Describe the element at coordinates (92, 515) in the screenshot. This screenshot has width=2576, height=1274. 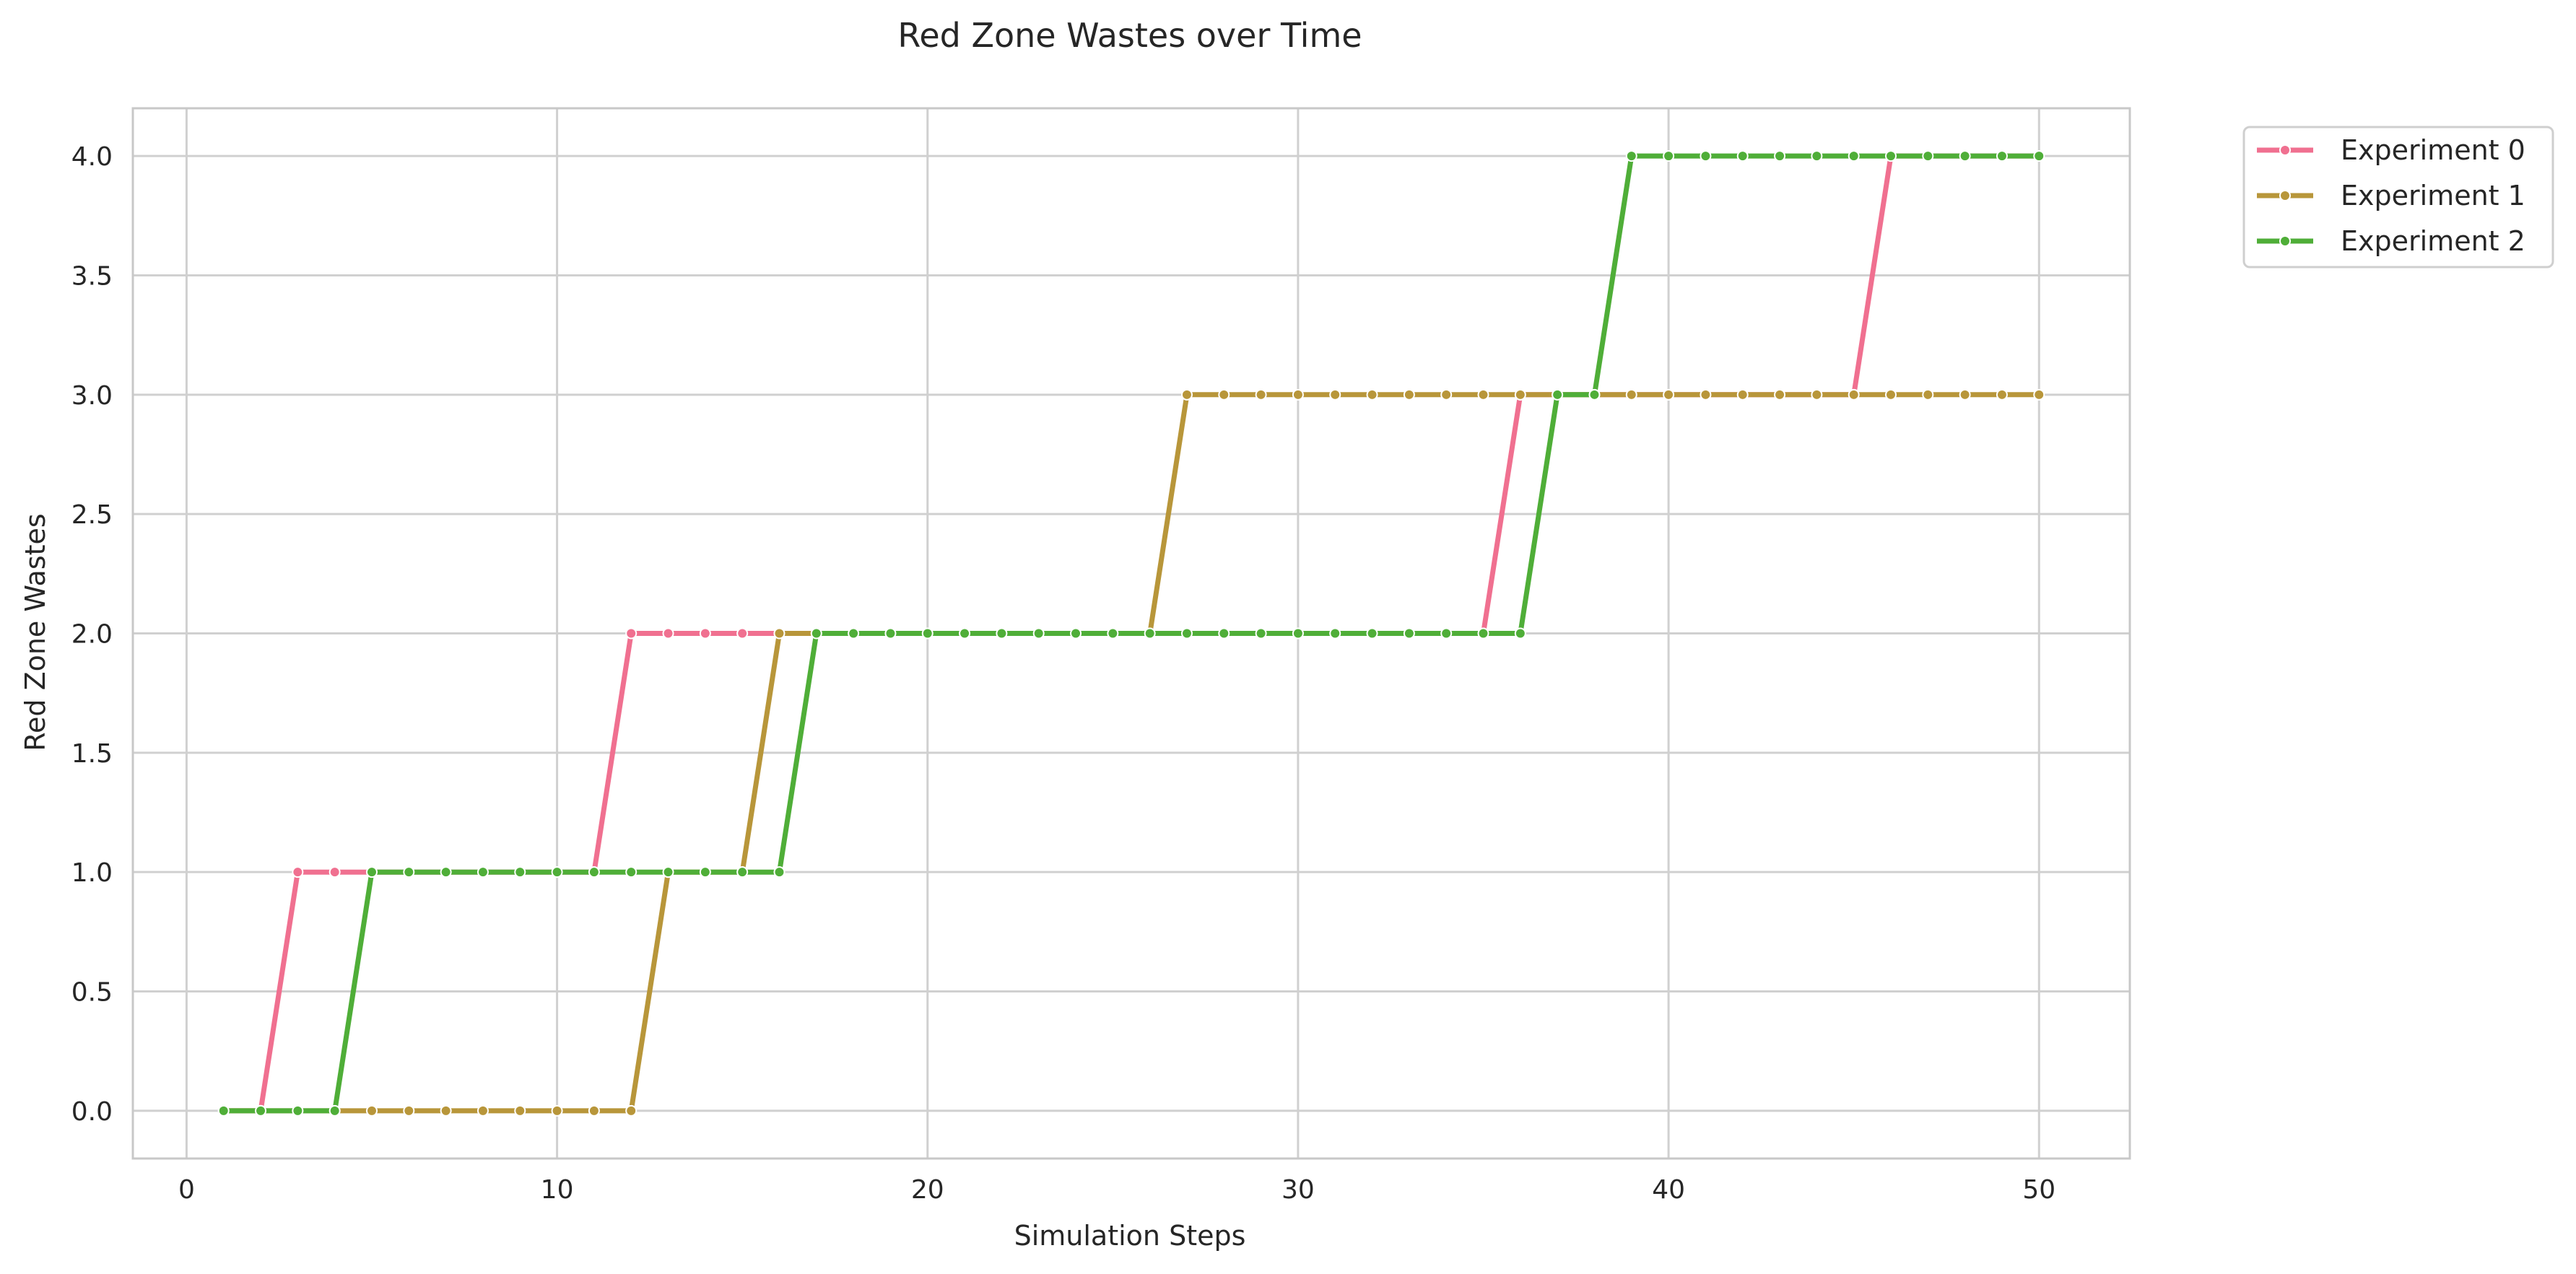
I see `y-tick-label: 2.5` at that location.